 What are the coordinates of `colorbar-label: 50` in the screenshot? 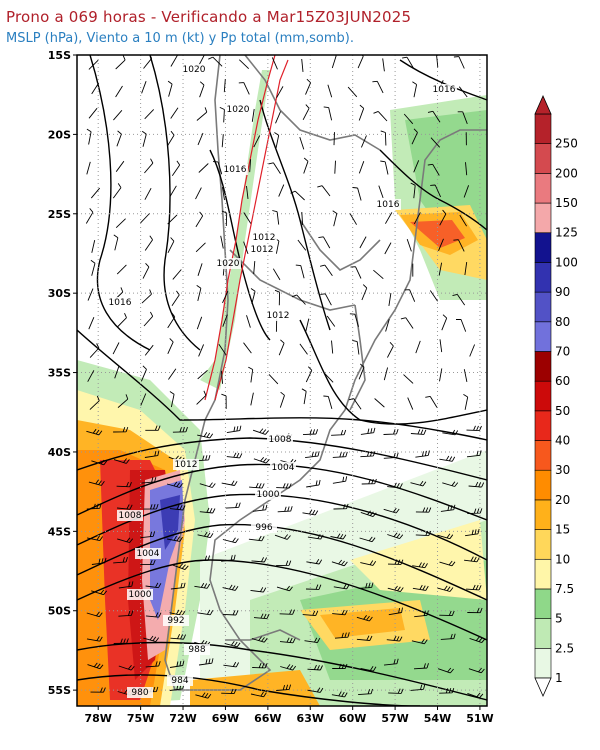 It's located at (562, 411).